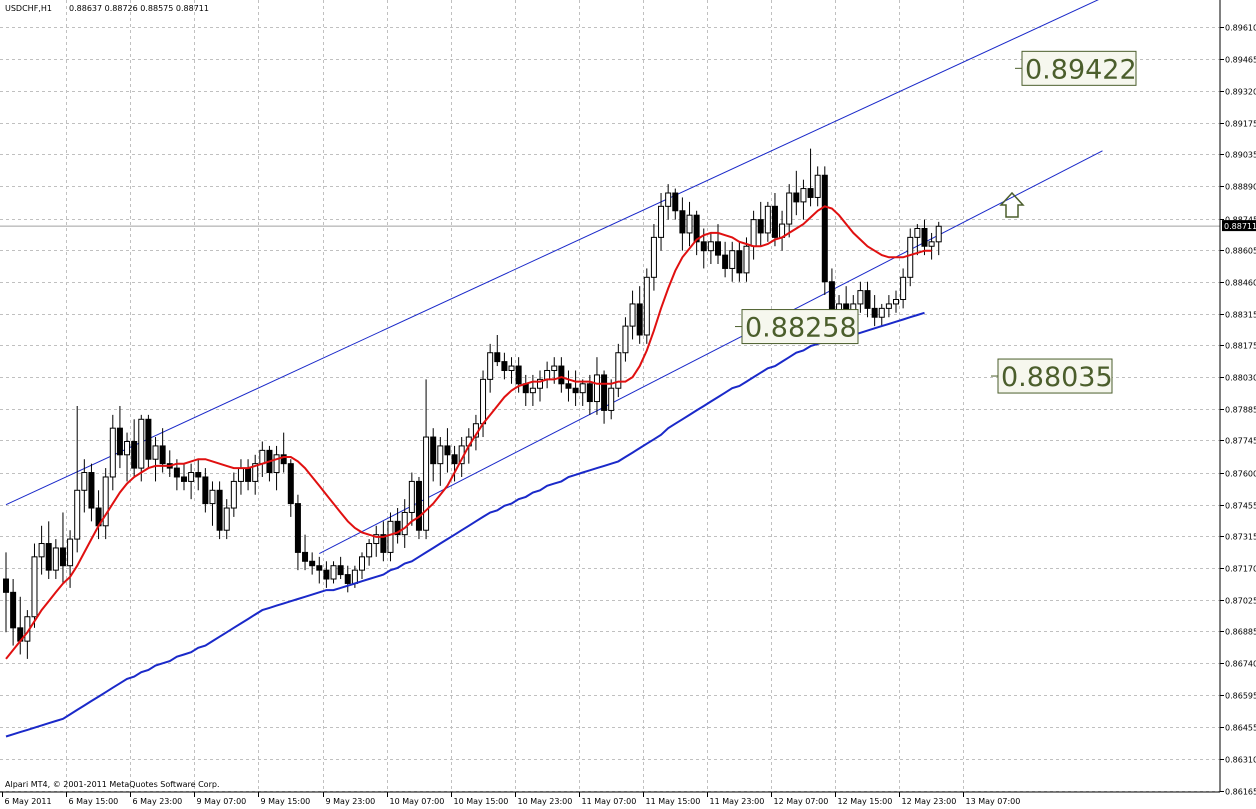  What do you see at coordinates (28, 801) in the screenshot?
I see `x-tick-label: 6 May 2011` at bounding box center [28, 801].